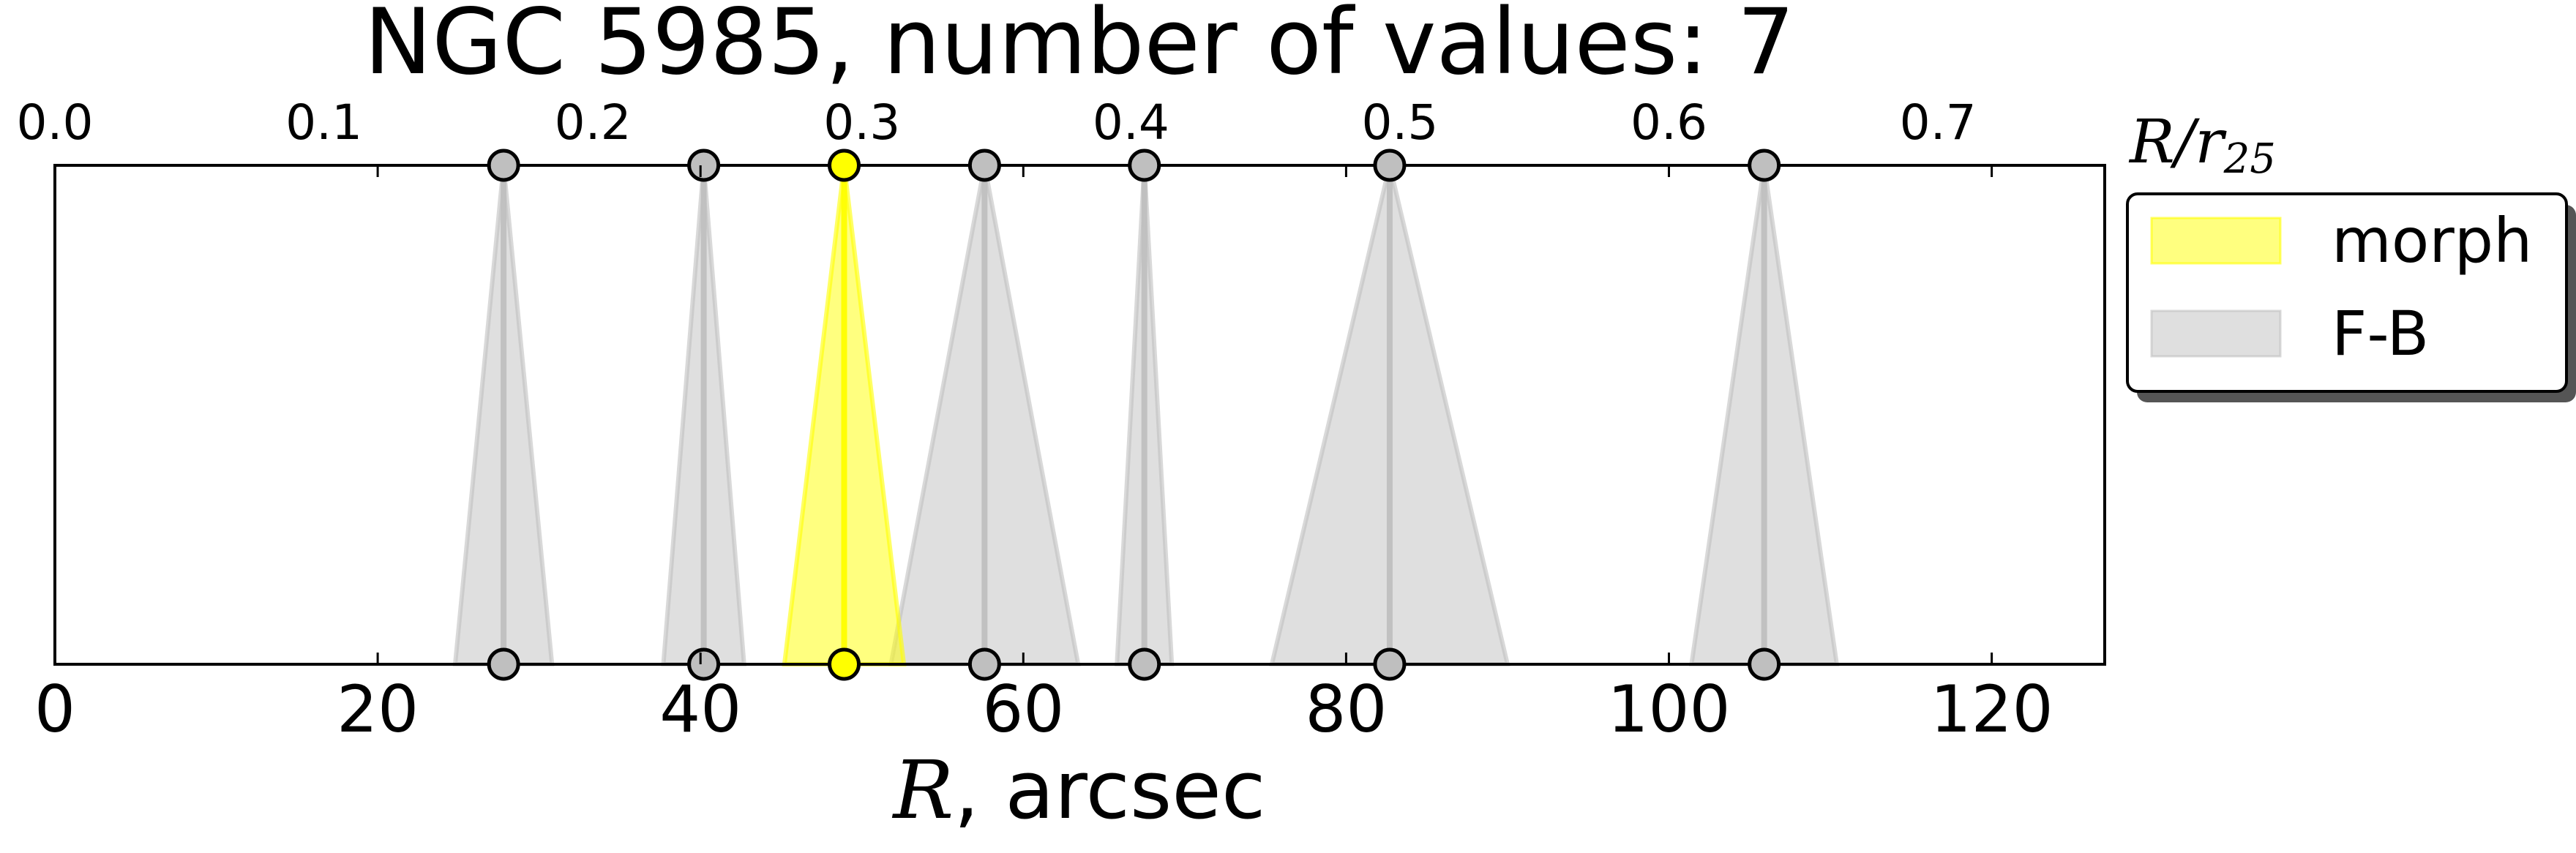  Describe the element at coordinates (2177, 142) in the screenshot. I see `x2-axis-label-main: R/r` at that location.